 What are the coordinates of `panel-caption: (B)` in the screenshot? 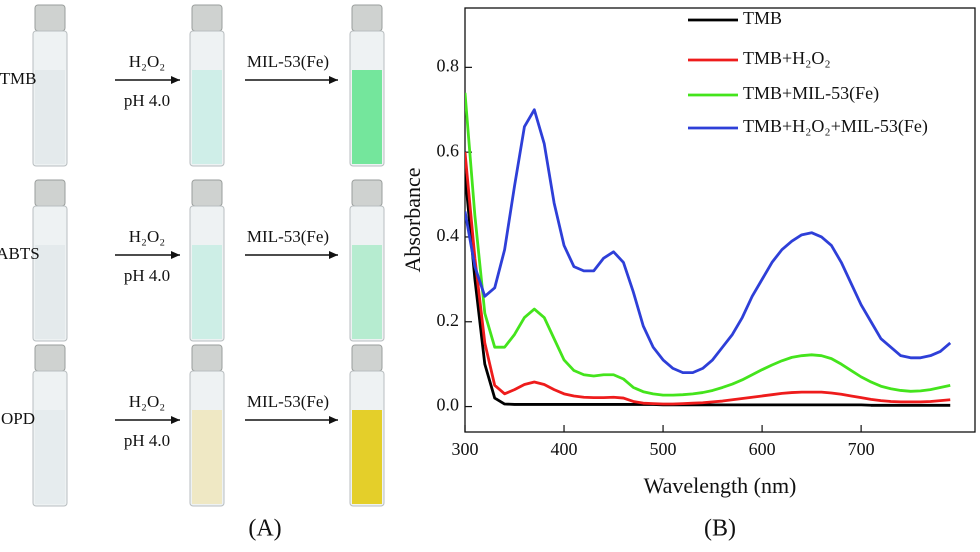 It's located at (720, 529).